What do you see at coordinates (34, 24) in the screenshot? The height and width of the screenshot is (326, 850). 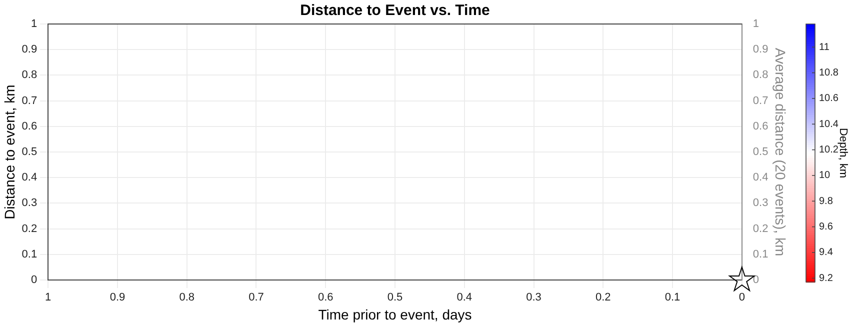 I see `y-tick-label: 1` at bounding box center [34, 24].